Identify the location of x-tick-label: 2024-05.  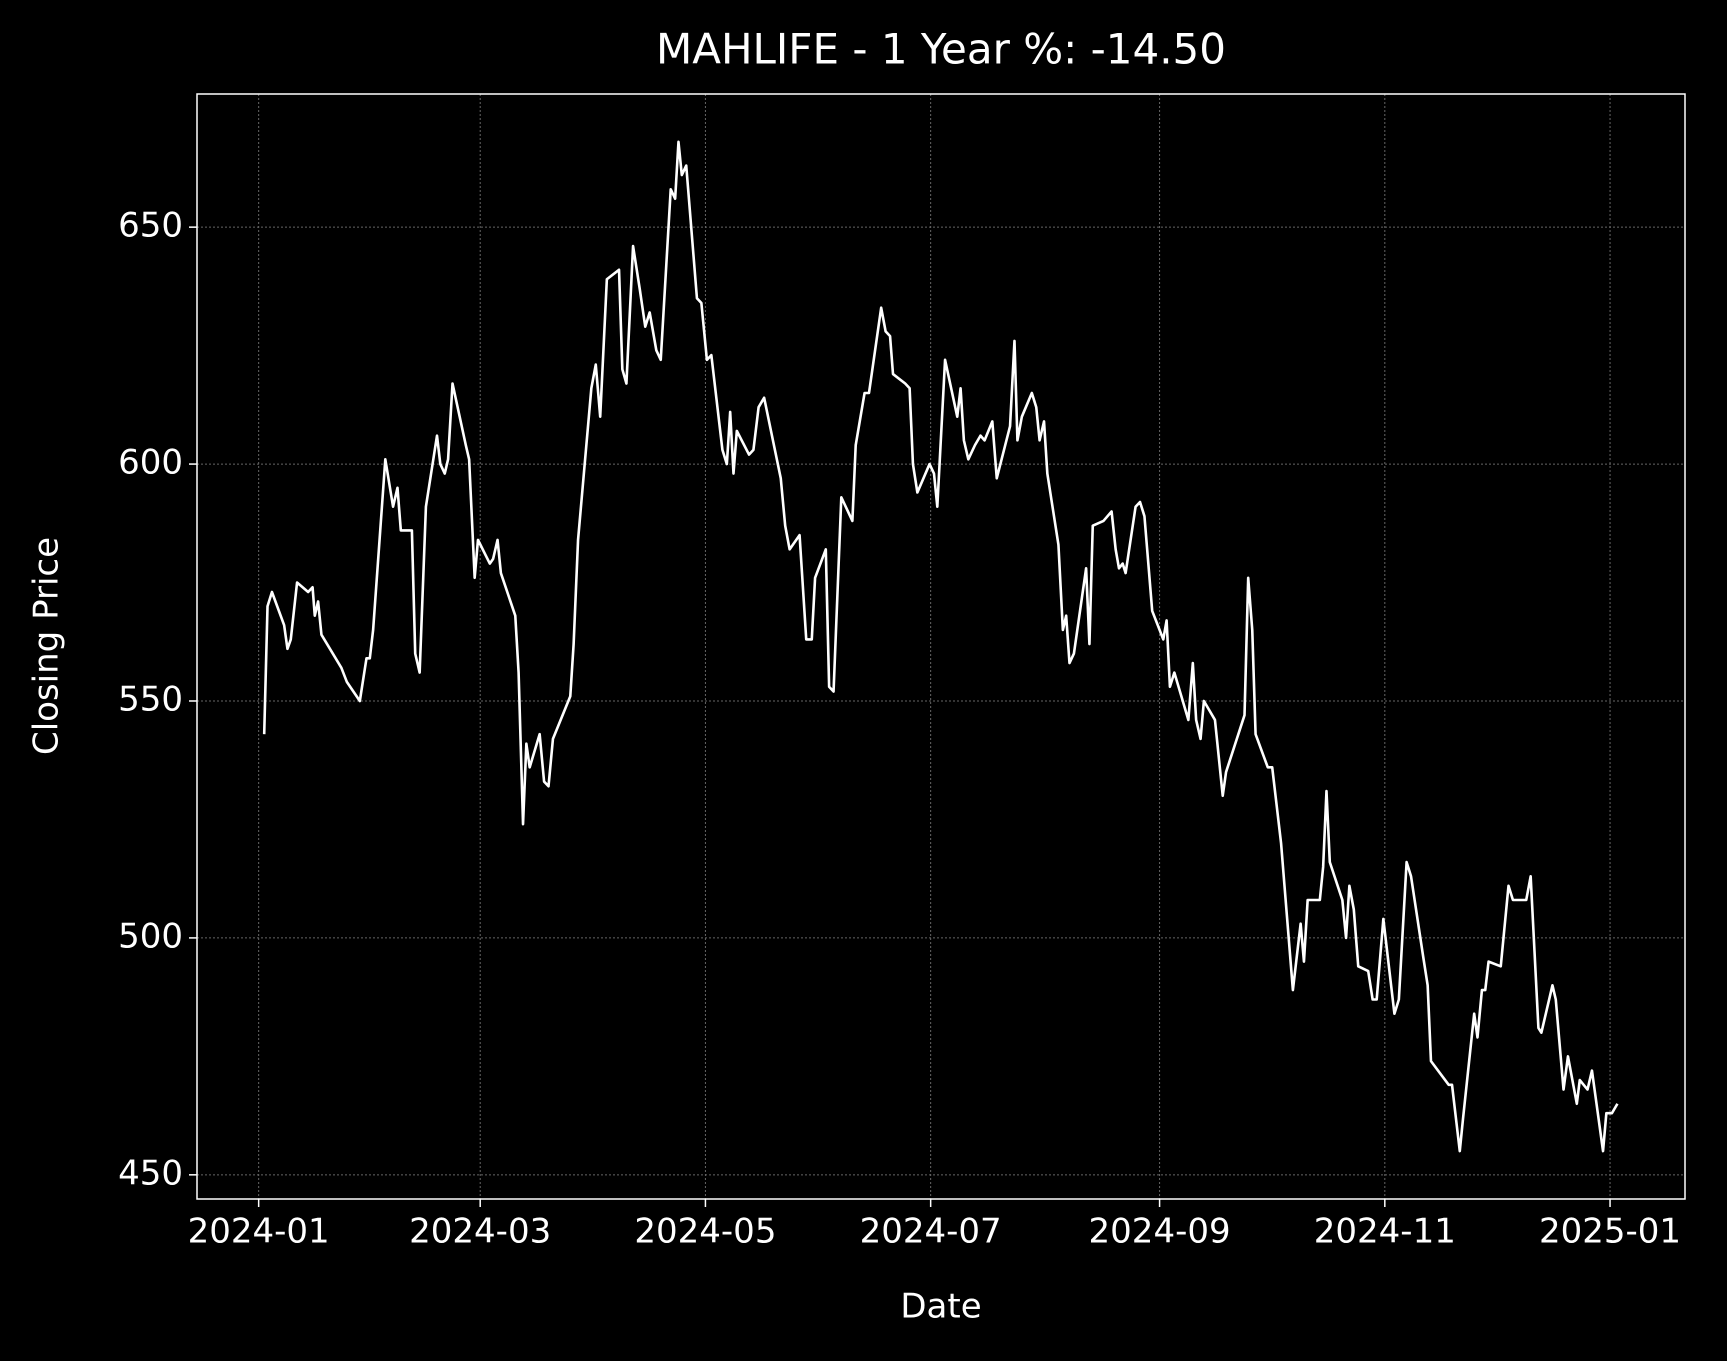
(705, 1232).